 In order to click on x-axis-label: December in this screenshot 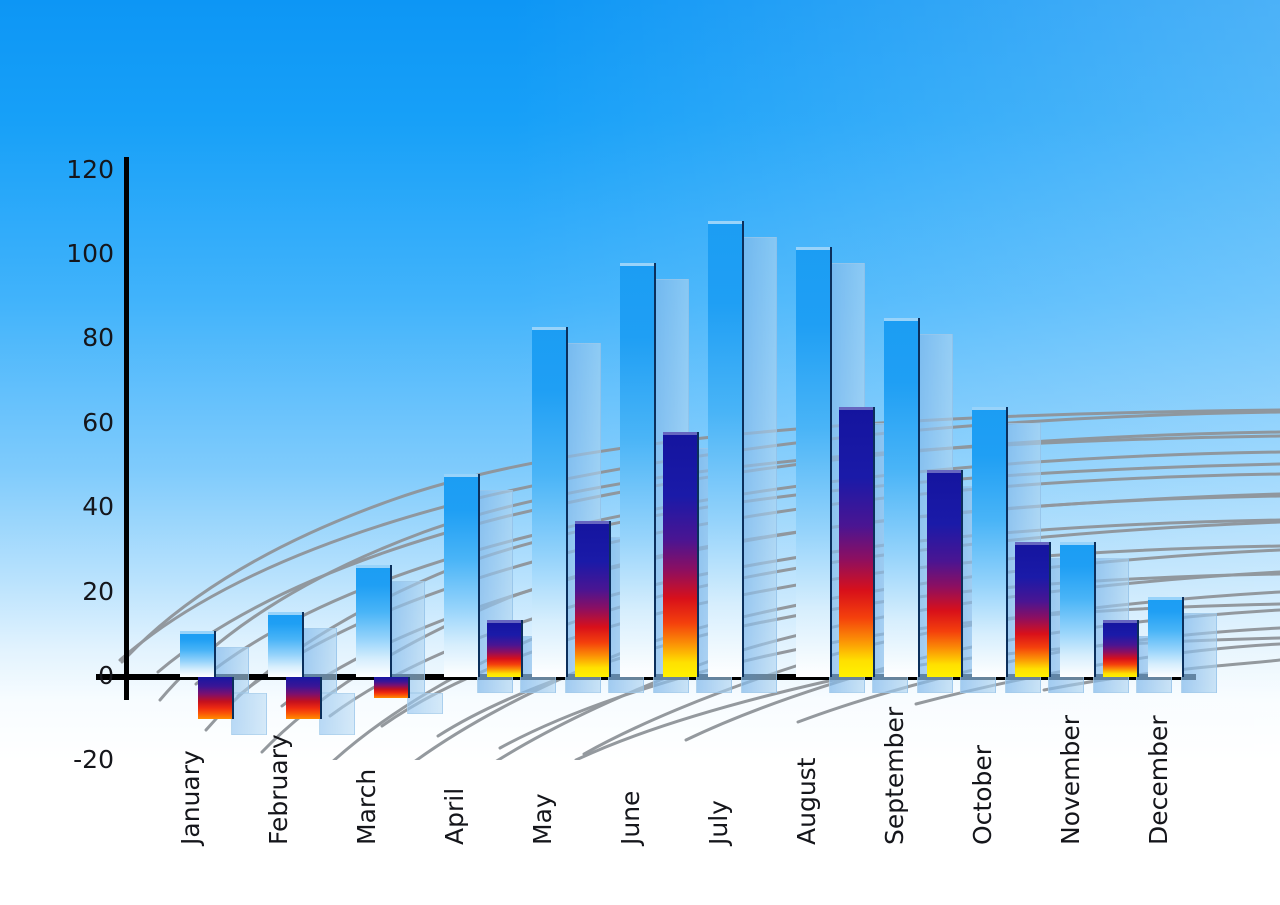, I will do `click(1158, 780)`.